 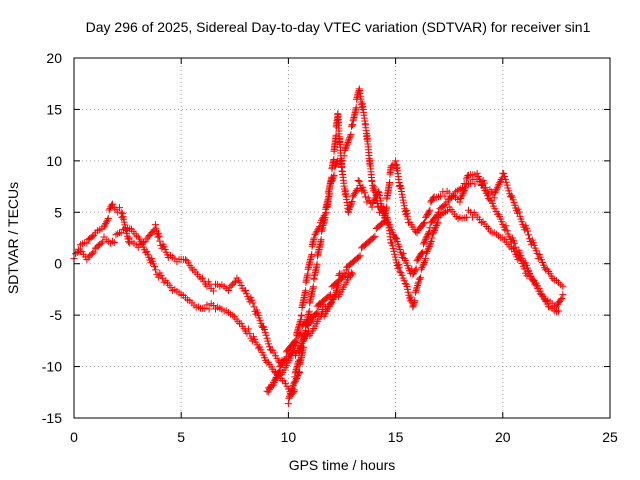 What do you see at coordinates (56, 315) in the screenshot?
I see `y-tick-label: -5` at bounding box center [56, 315].